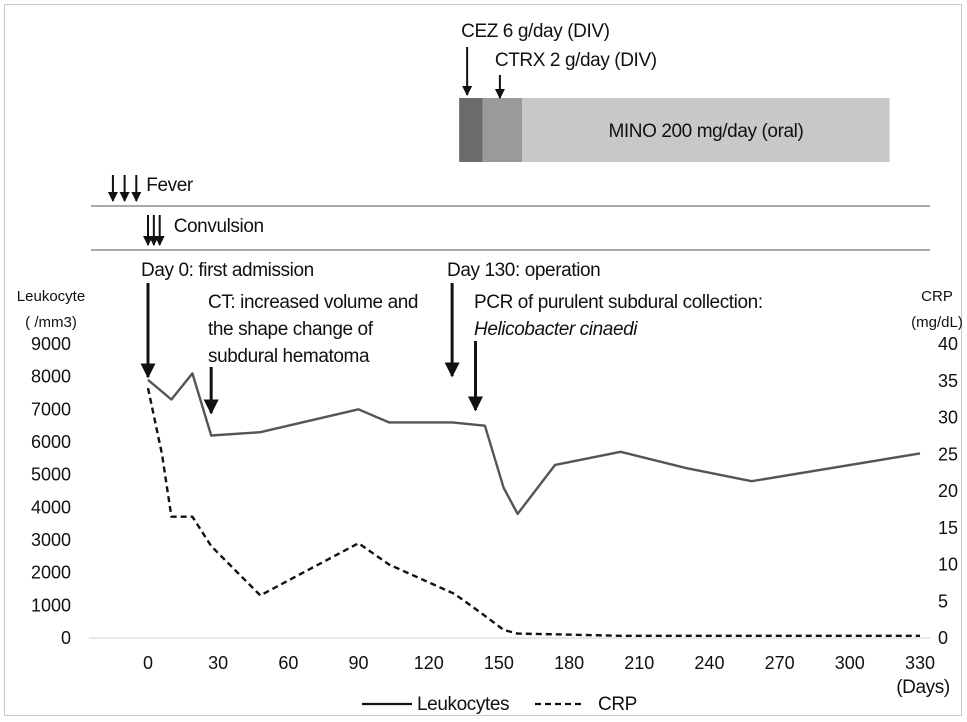  What do you see at coordinates (219, 226) in the screenshot?
I see `convulsion-label: Convulsion` at bounding box center [219, 226].